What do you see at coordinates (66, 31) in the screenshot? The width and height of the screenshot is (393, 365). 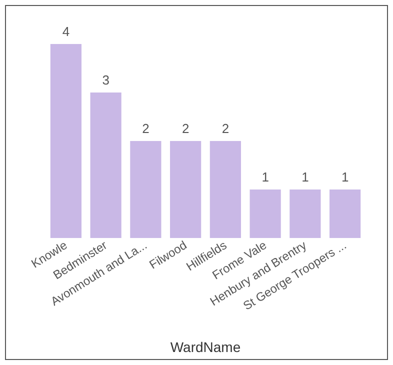 I see `data-label: 4` at bounding box center [66, 31].